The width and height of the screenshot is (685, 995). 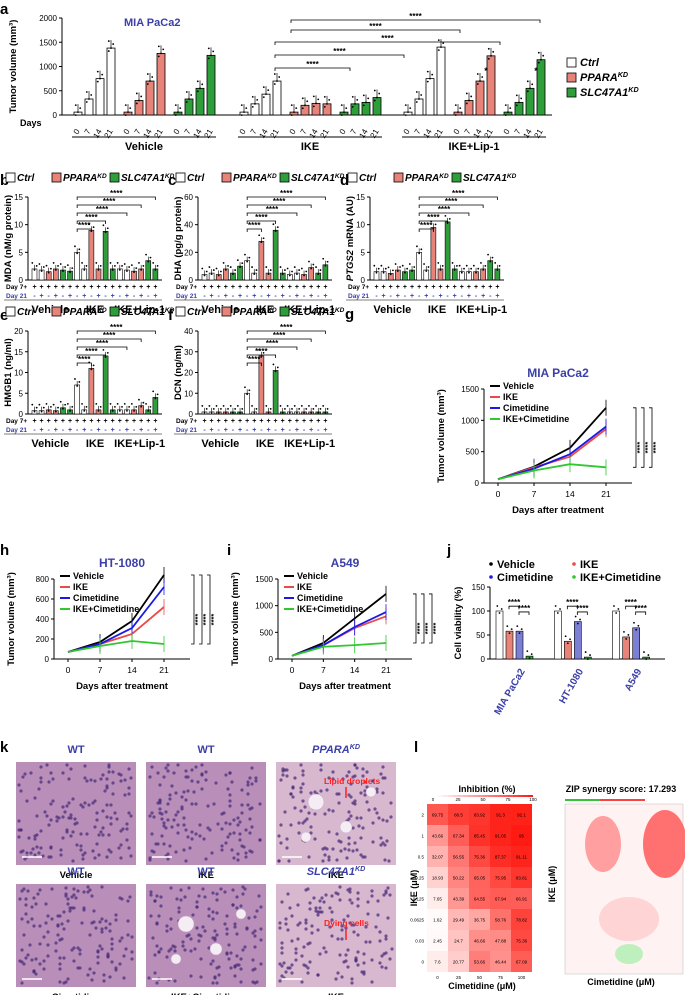 I want to click on panel-c-bracket, so click(x=272, y=214).